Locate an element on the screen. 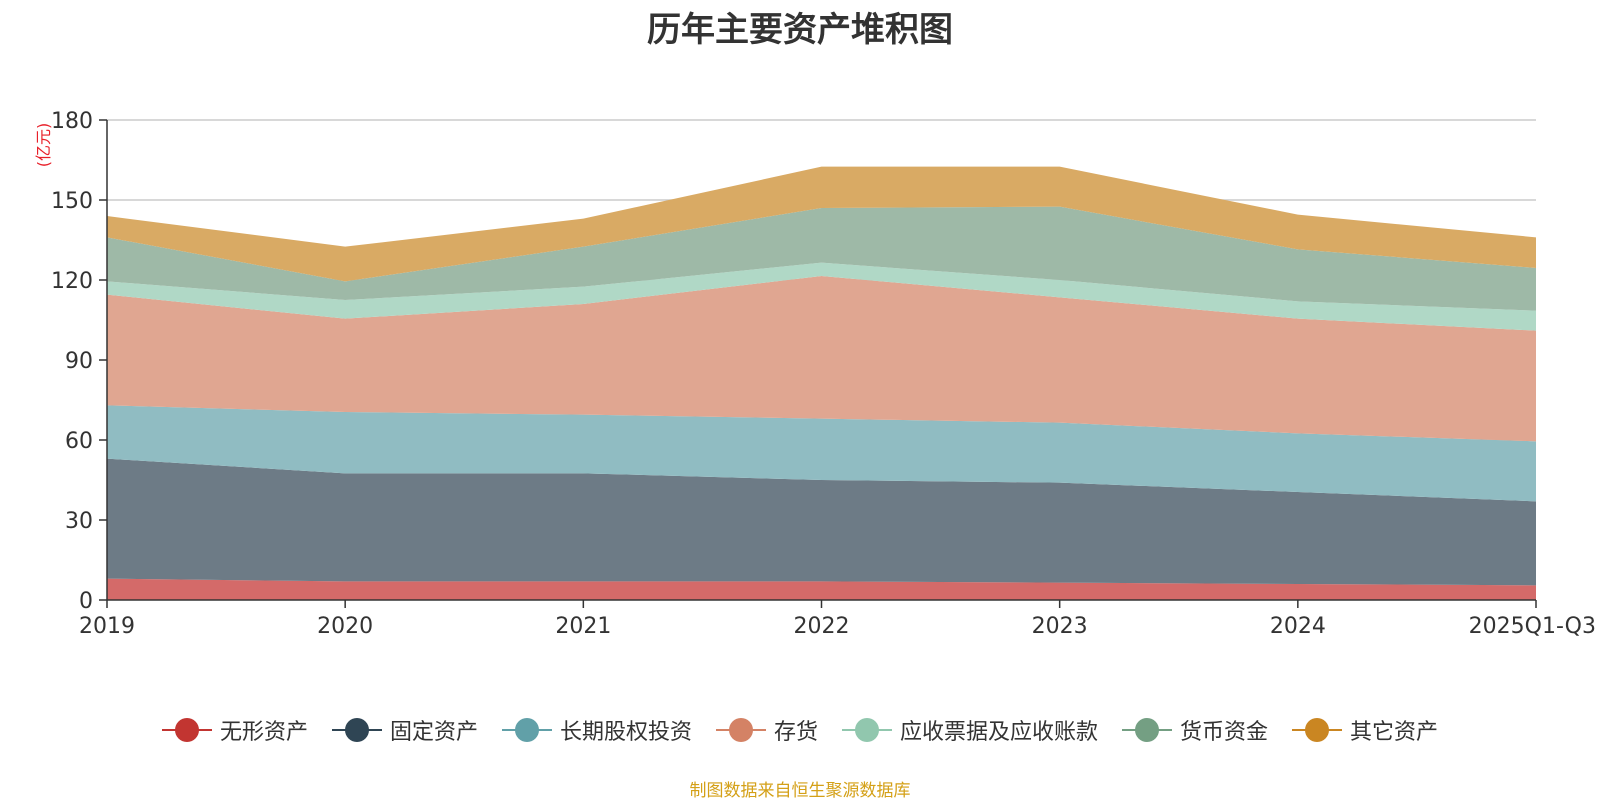 The image size is (1600, 801). source-note: 制图数据来自恒生聚源数据库 is located at coordinates (800, 791).